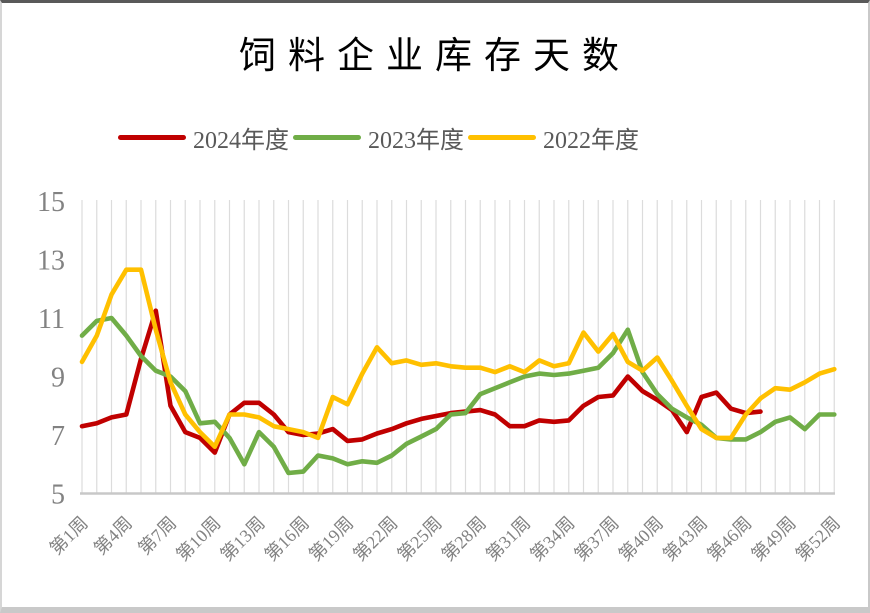 This screenshot has height=613, width=870. Describe the element at coordinates (51, 261) in the screenshot. I see `y-tick-label: 13` at that location.